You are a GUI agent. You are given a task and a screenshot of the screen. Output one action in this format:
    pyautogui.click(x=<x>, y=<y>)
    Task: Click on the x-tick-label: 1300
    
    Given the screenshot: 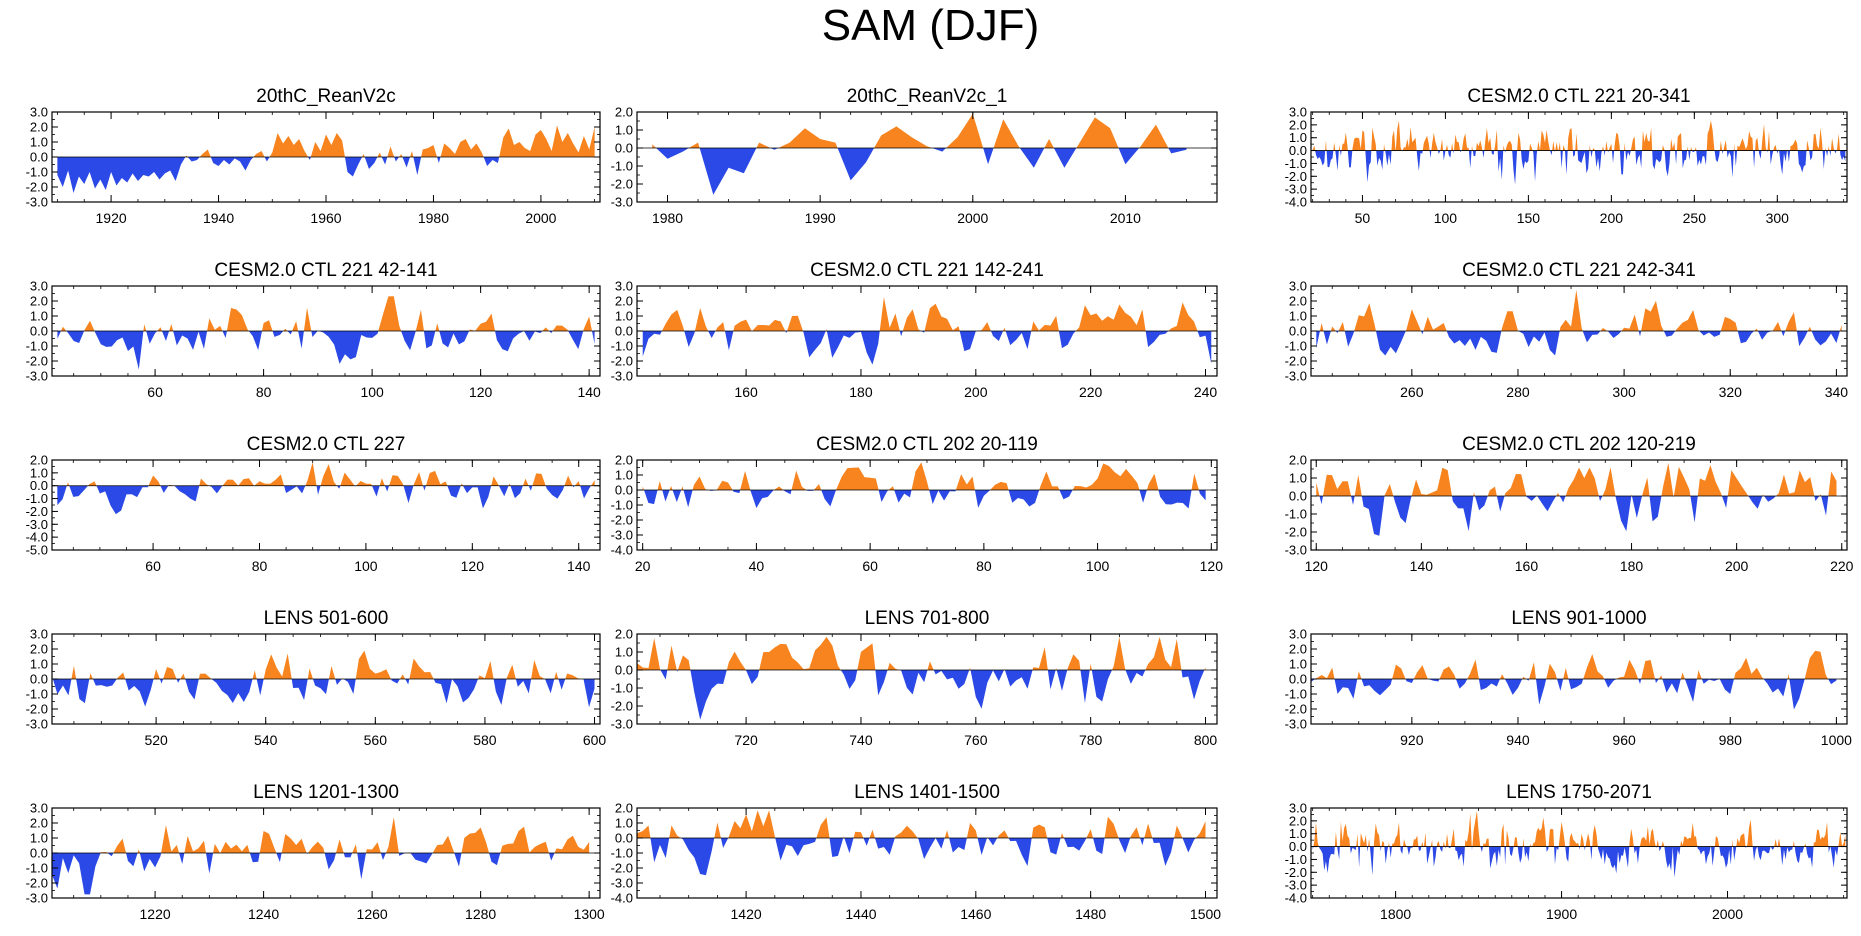 What is the action you would take?
    pyautogui.click(x=589, y=914)
    